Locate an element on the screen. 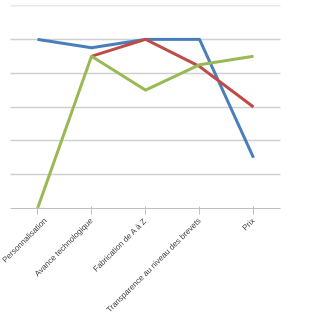 The width and height of the screenshot is (320, 320). x-tick-label: Prix is located at coordinates (248, 224).